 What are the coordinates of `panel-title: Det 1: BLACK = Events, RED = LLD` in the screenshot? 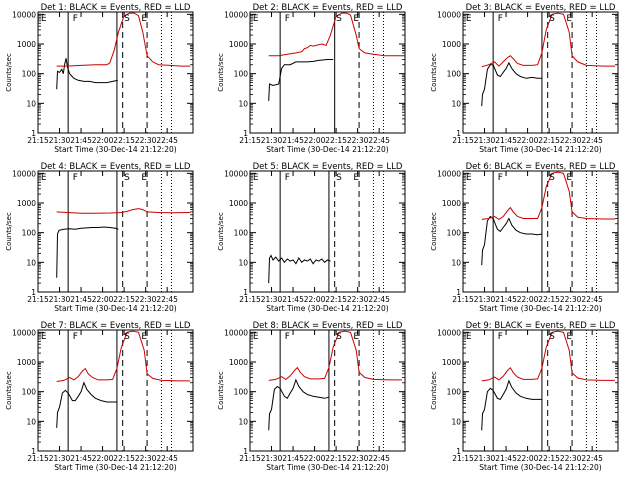 It's located at (116, 8).